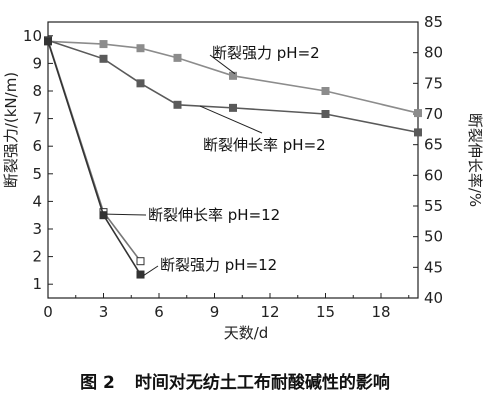 This screenshot has height=412, width=490. I want to click on leader-elongation-ph2, so click(231, 119).